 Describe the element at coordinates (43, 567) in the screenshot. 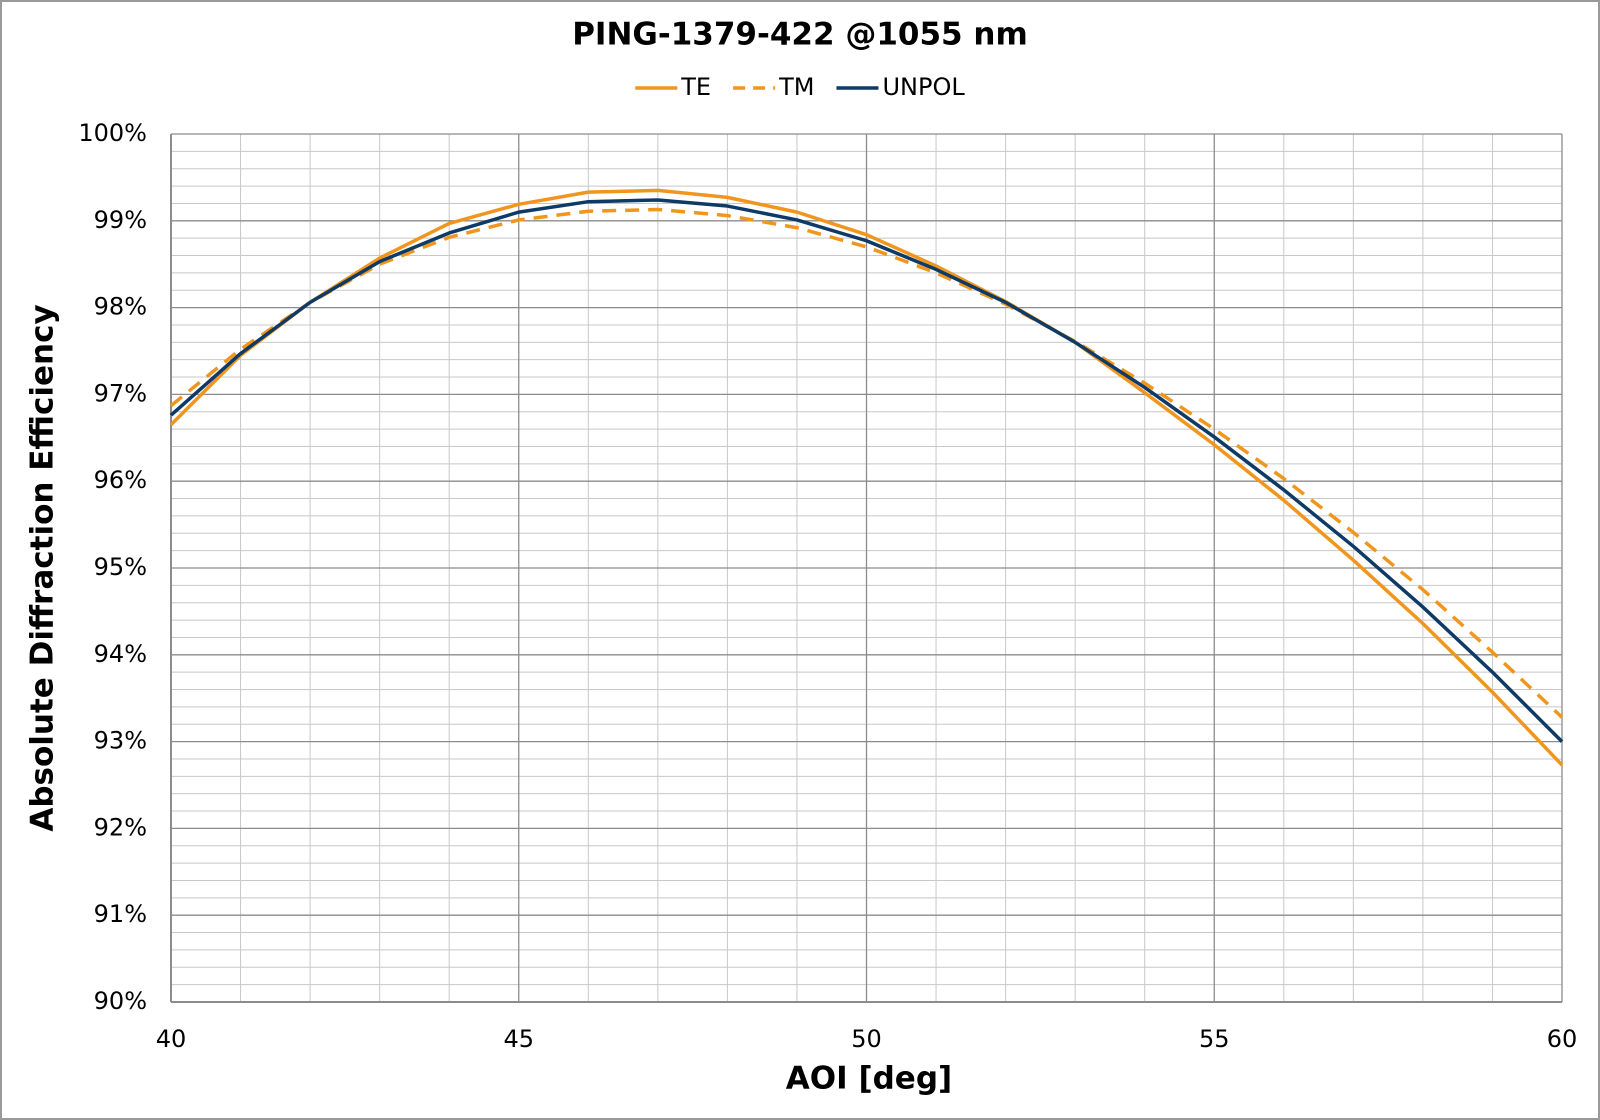

I see `y-axis-title: Absolute Diffraction Efficiency` at that location.